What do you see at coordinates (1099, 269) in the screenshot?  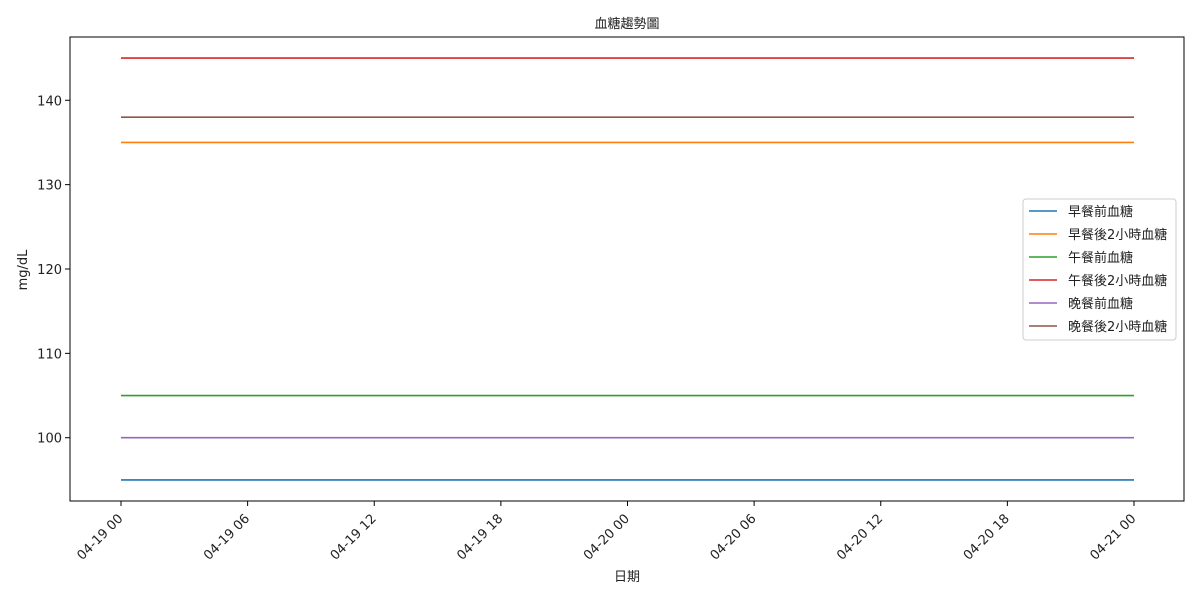 I see `legend-box` at bounding box center [1099, 269].